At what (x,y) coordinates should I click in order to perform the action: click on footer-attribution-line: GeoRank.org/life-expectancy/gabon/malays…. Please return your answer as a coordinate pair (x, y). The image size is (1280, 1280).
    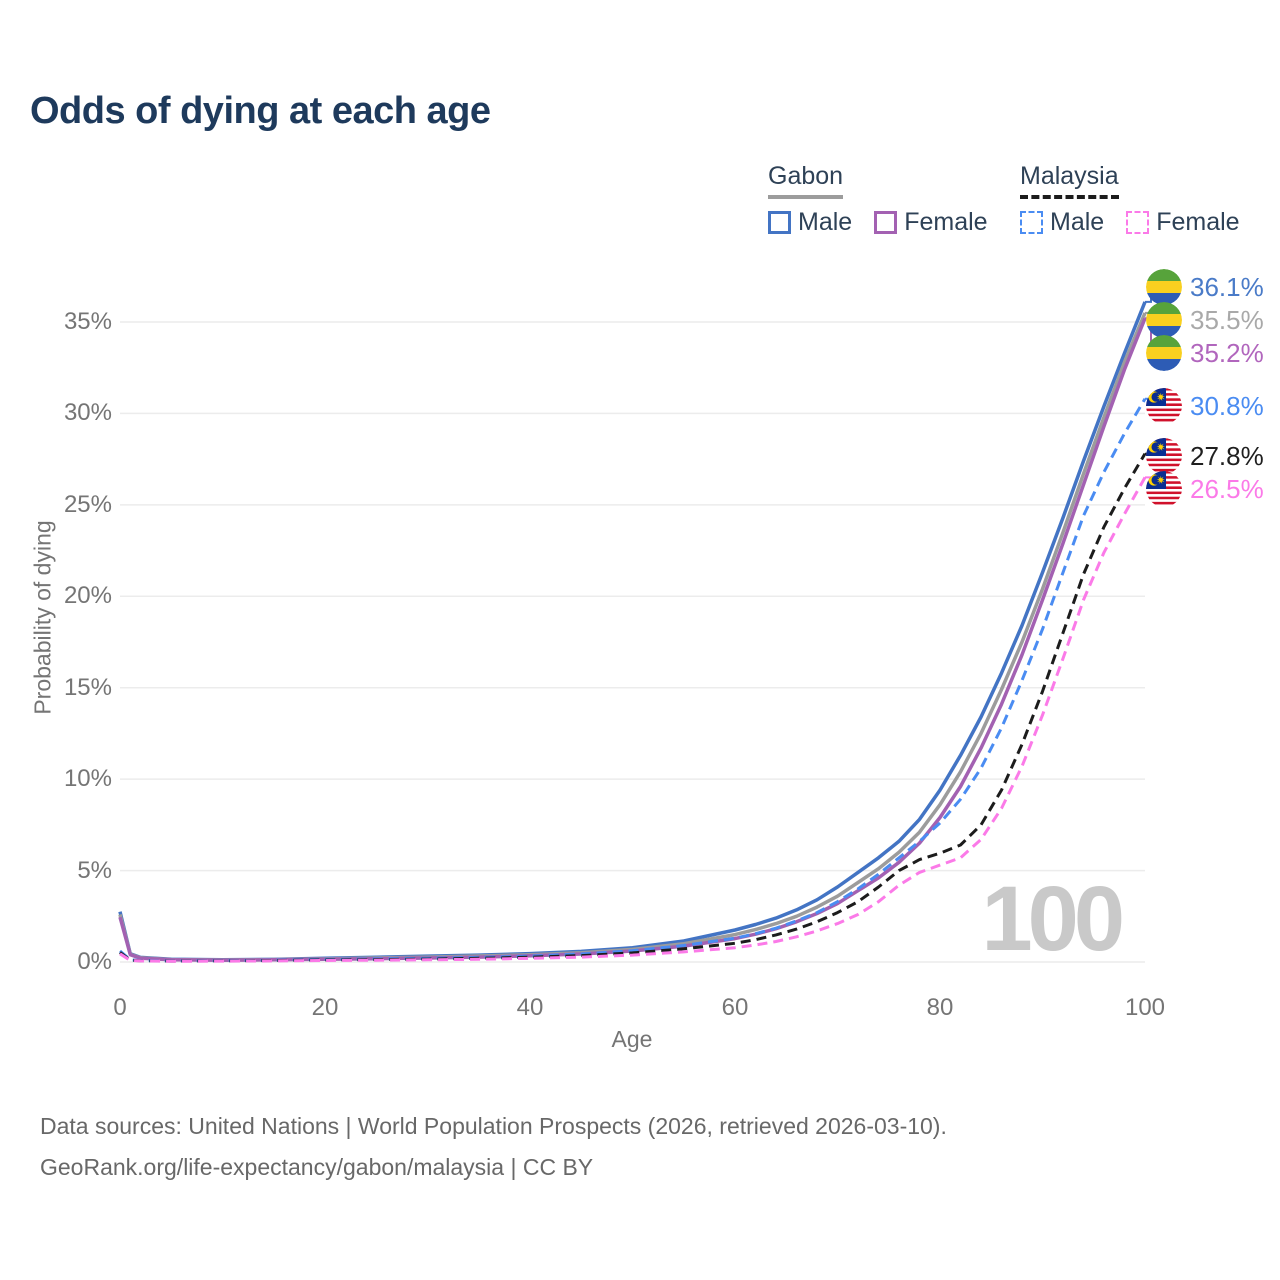
    Looking at the image, I should click on (317, 1167).